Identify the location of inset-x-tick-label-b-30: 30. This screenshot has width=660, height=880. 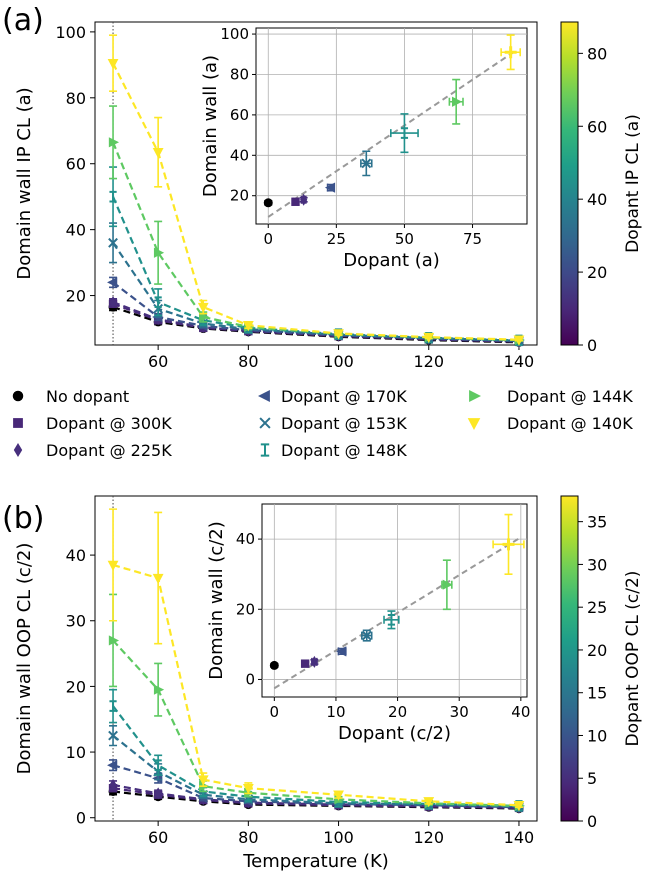
(459, 712).